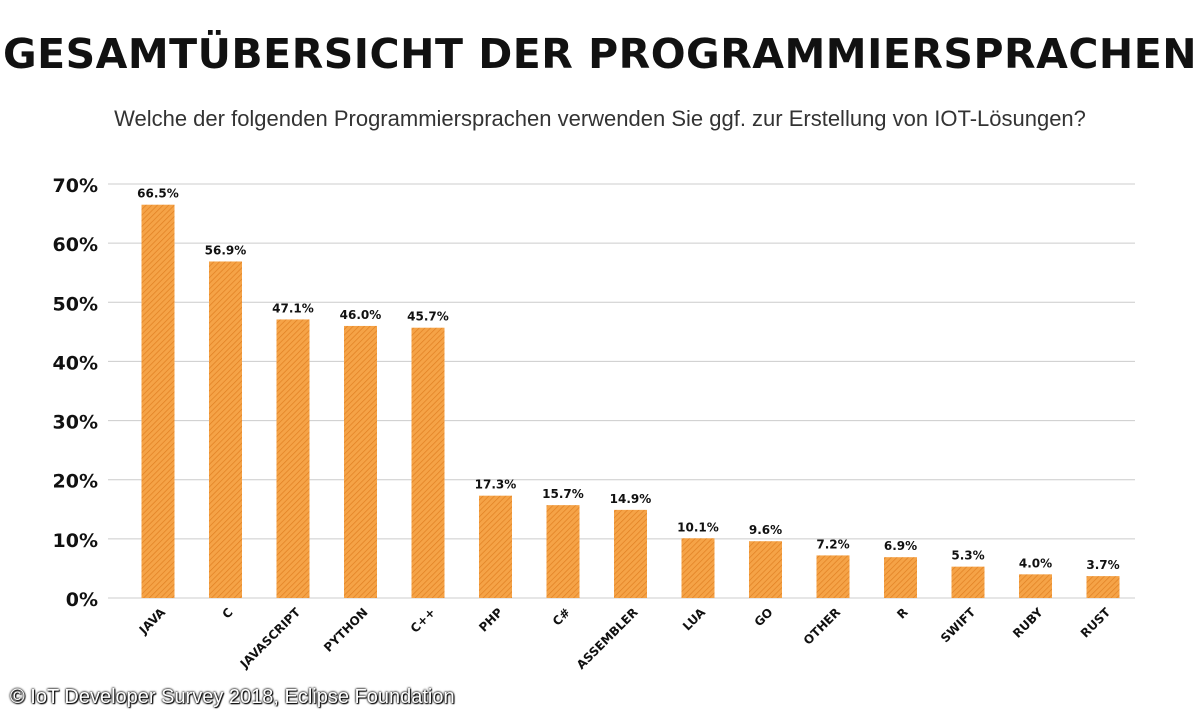 The width and height of the screenshot is (1200, 720). What do you see at coordinates (75, 186) in the screenshot?
I see `y-tick-label: 70%` at bounding box center [75, 186].